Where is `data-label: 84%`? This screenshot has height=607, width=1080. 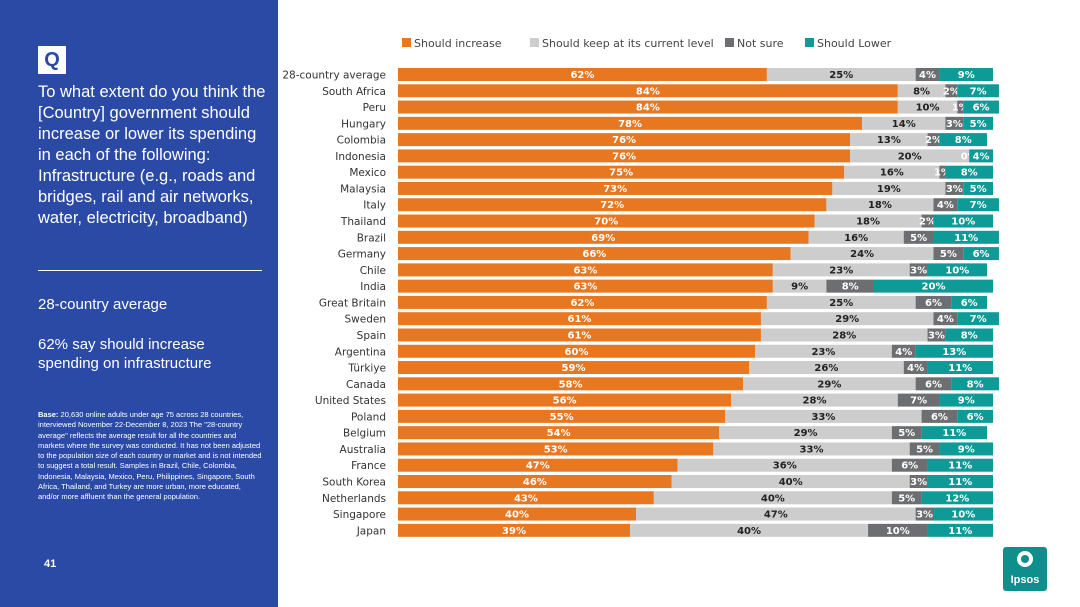 data-label: 84% is located at coordinates (648, 108).